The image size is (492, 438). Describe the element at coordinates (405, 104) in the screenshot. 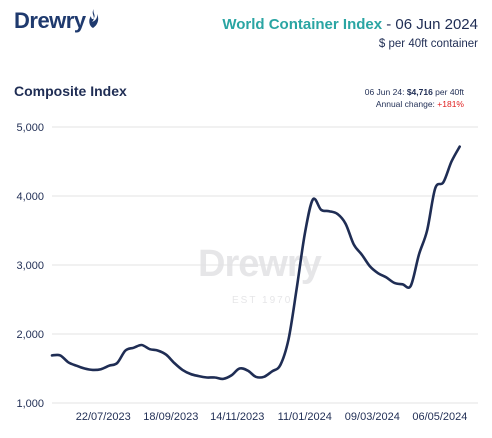

I see `info-change-label: Annual change:` at that location.